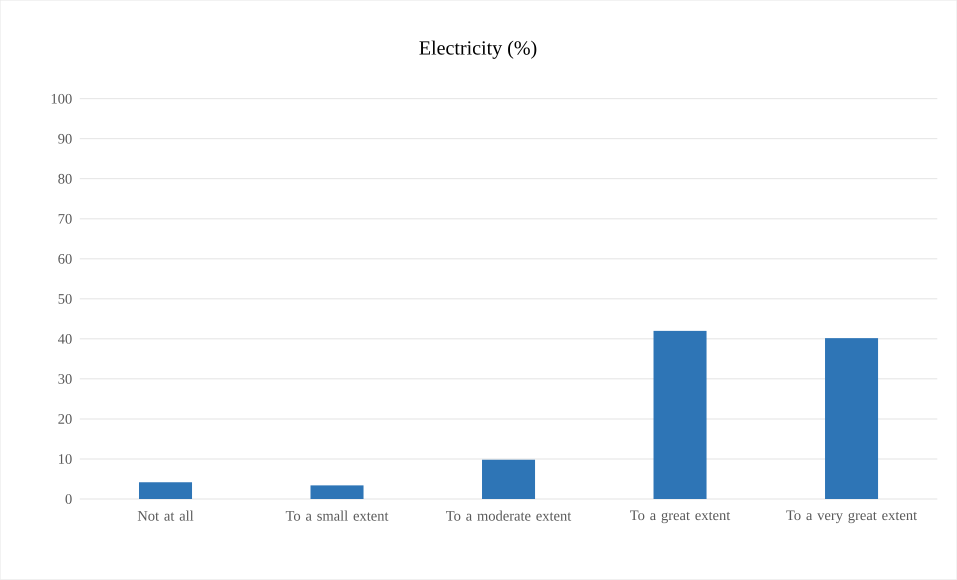  What do you see at coordinates (65, 139) in the screenshot?
I see `y-tick-label: 90` at bounding box center [65, 139].